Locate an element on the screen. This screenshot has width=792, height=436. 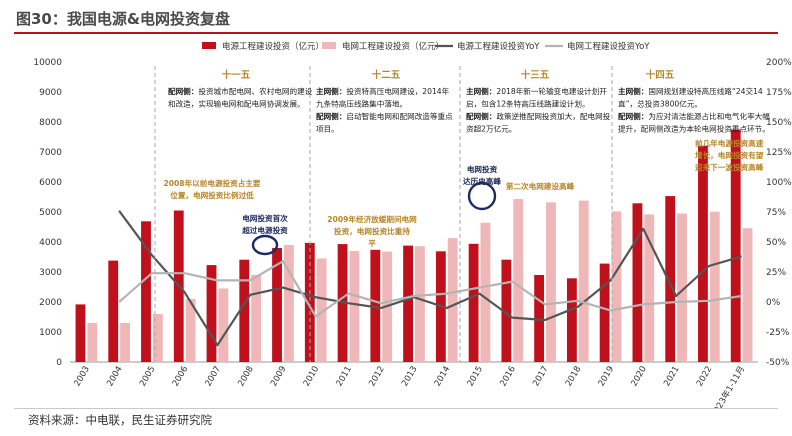
era-line: 主网侧：2018年新一轮输变电建设计划开 is located at coordinates (536, 91).